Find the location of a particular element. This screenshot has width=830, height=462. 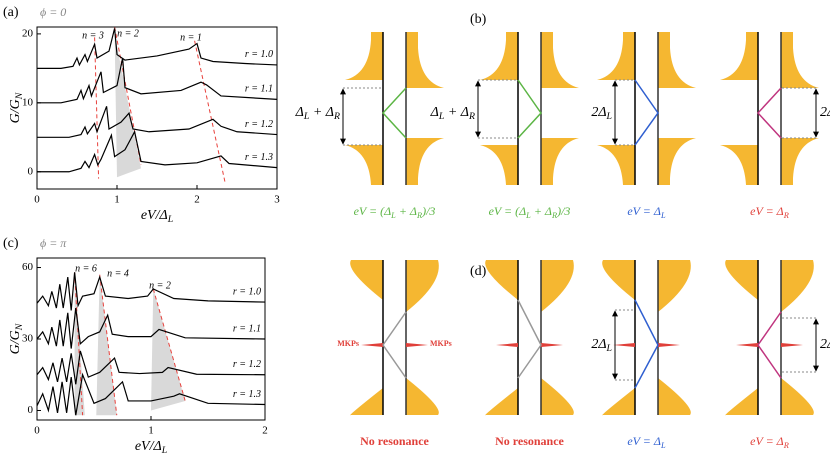

text-part: N is located at coordinates (19, 327).